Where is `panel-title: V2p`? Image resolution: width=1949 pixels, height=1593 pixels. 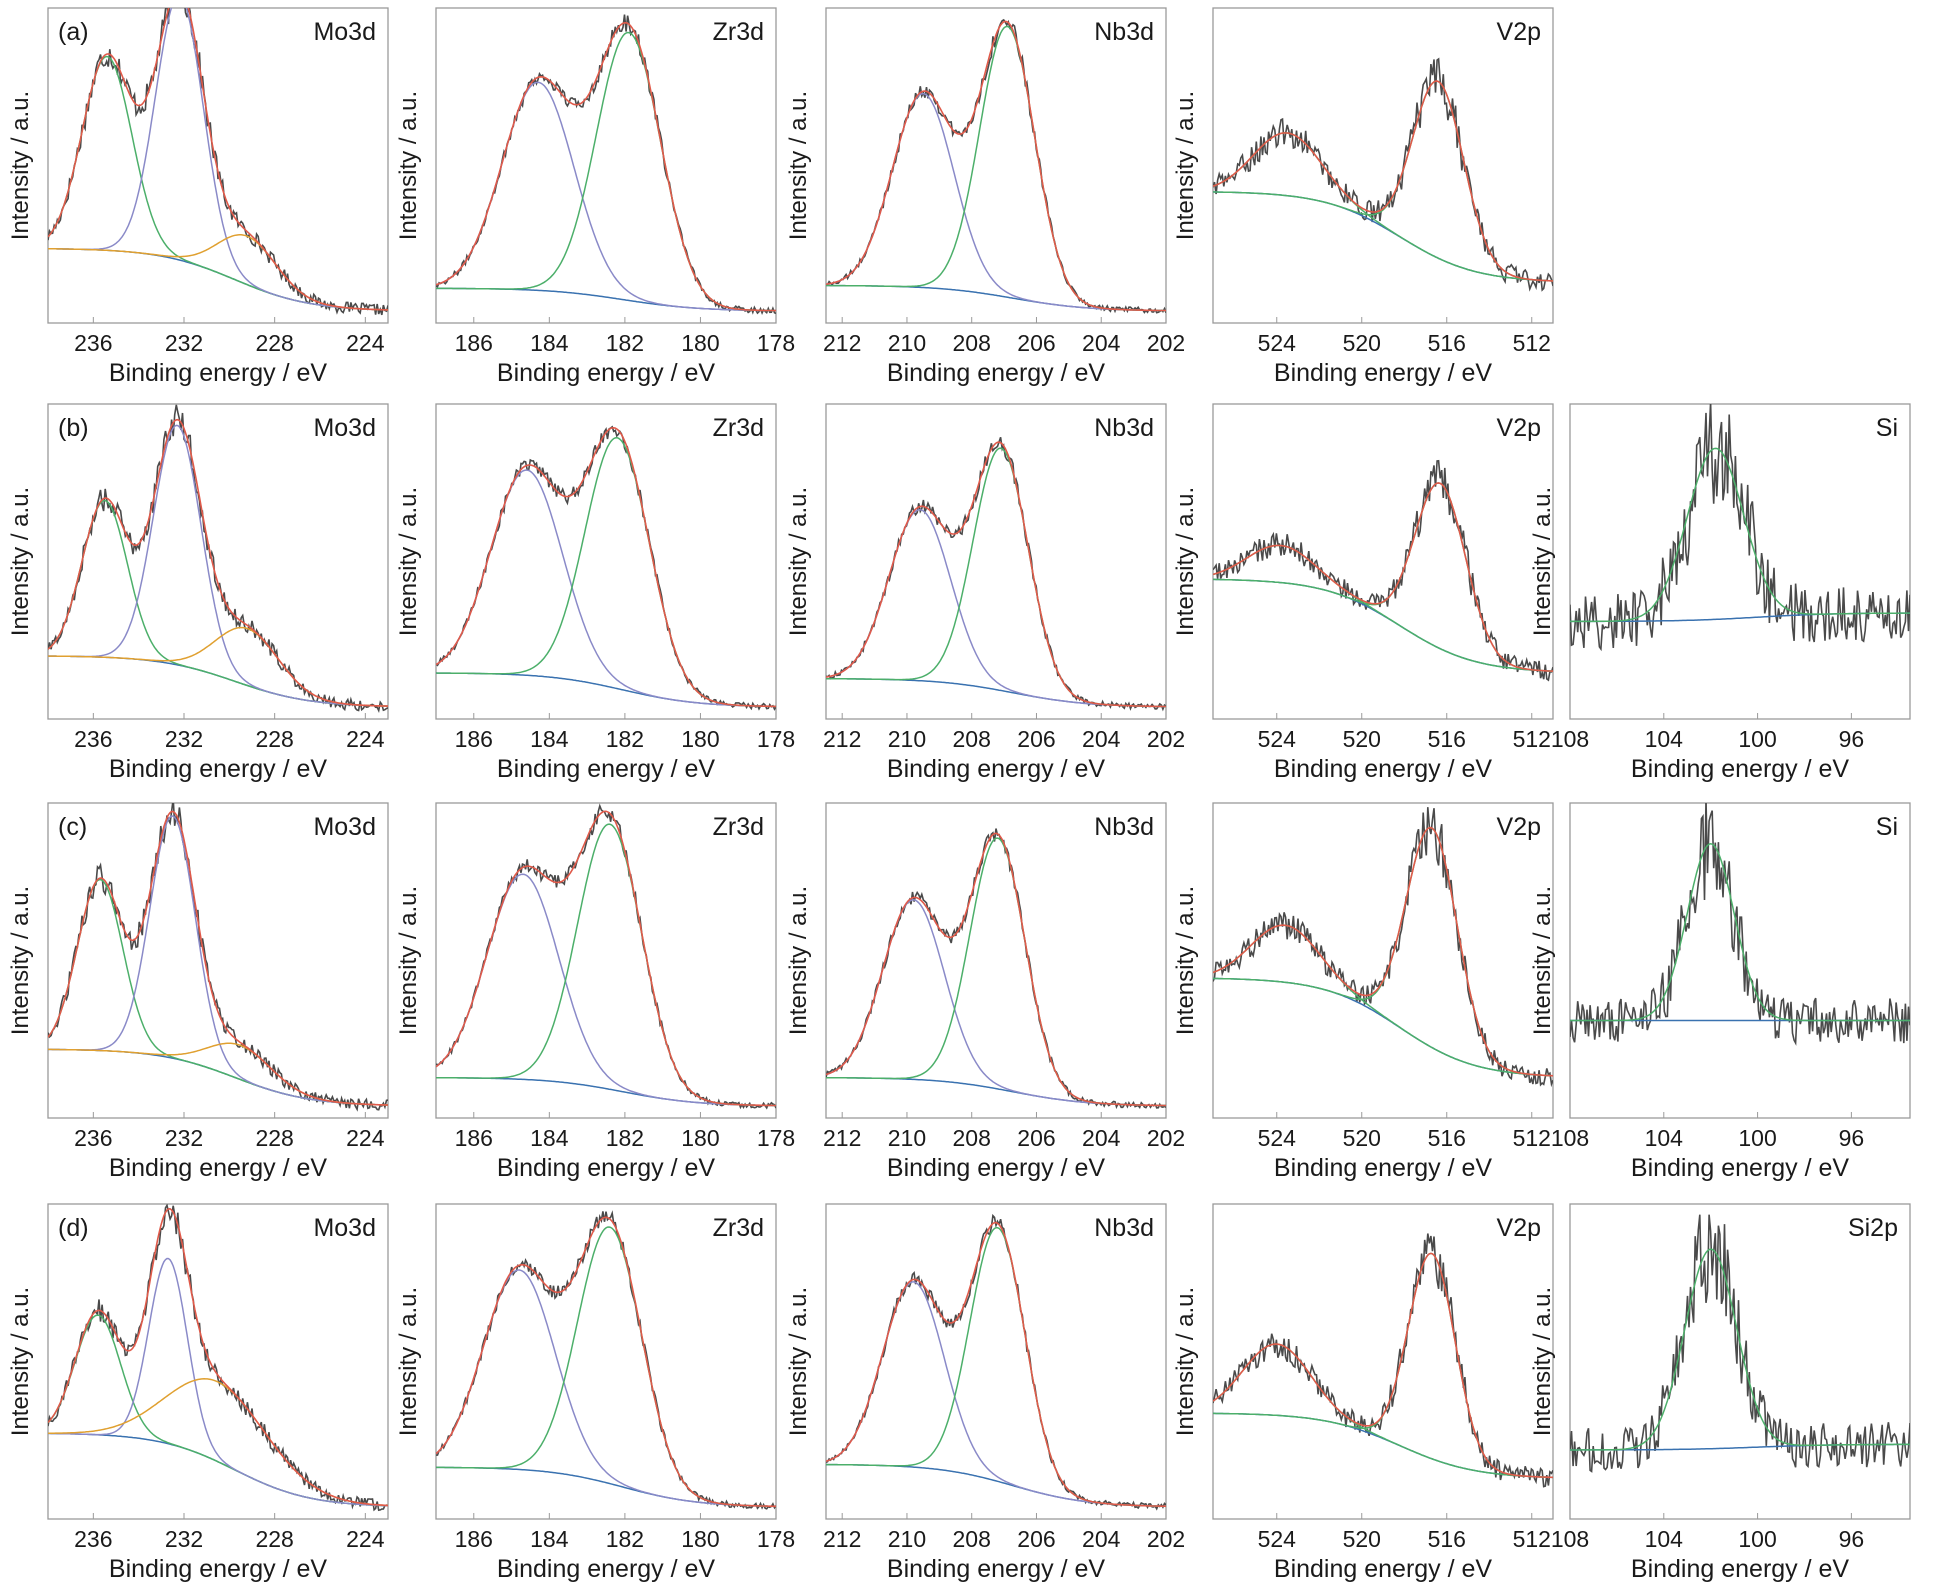
panel-title: V2p is located at coordinates (1519, 827).